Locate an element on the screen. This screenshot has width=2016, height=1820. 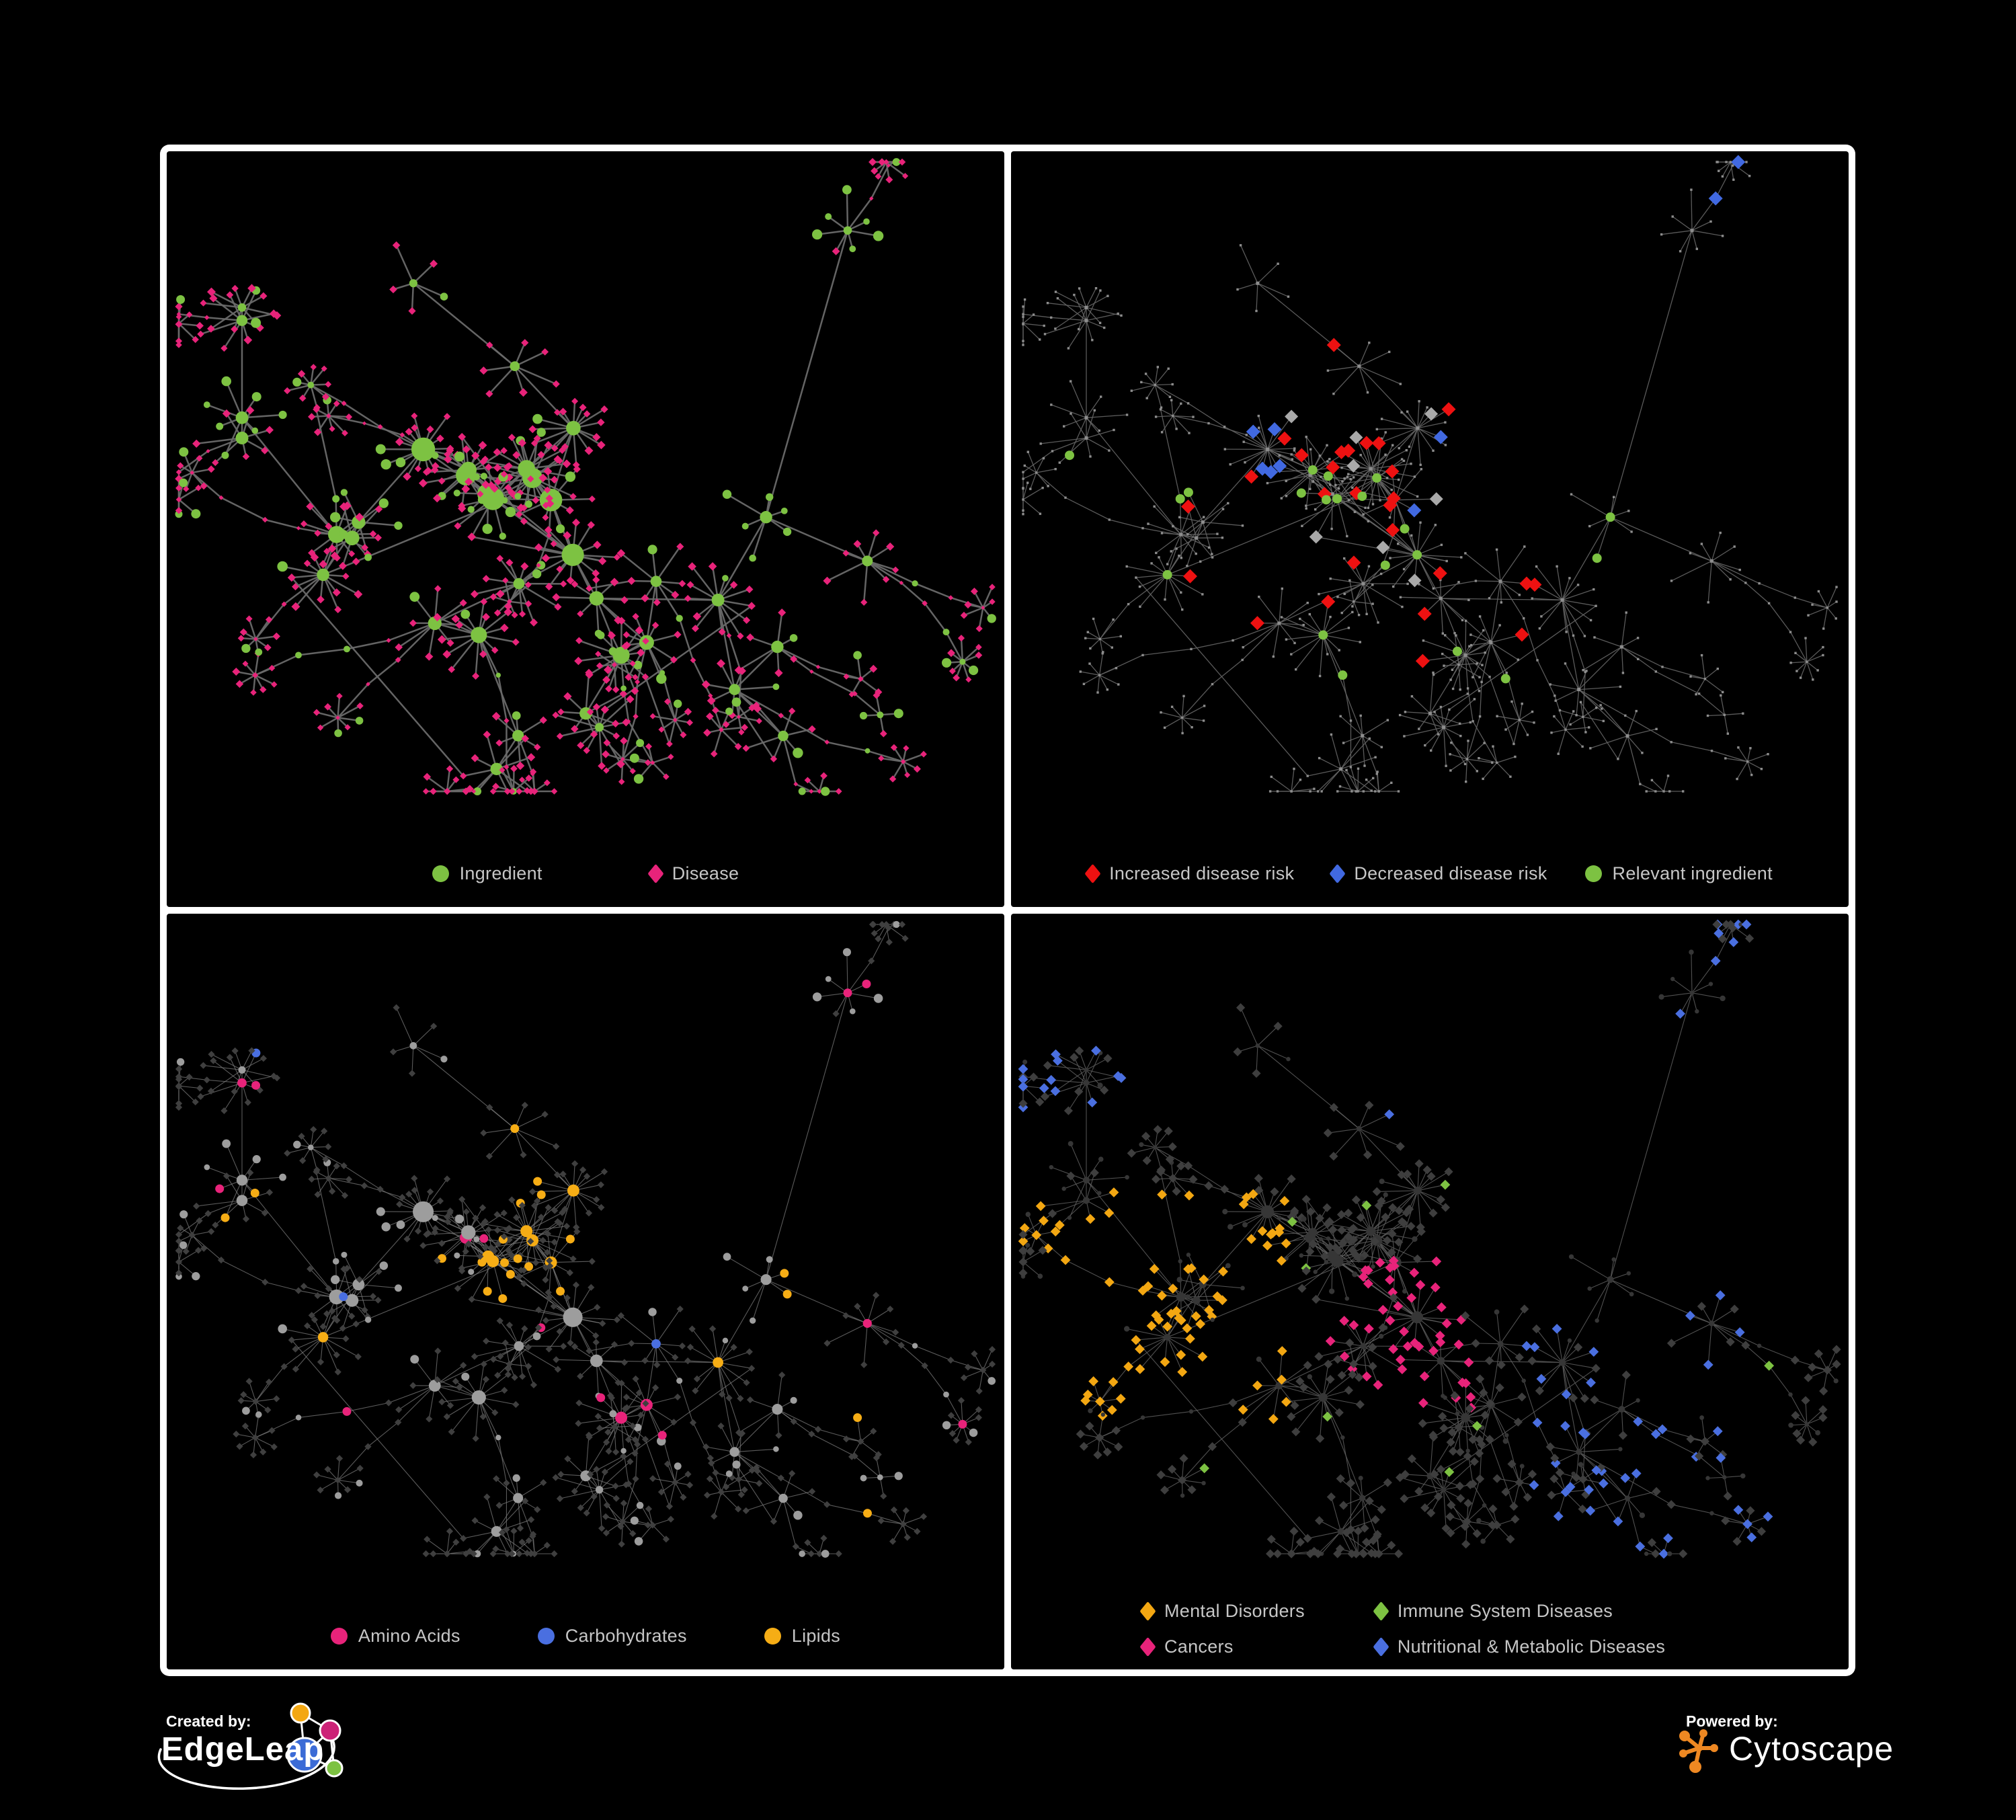
legend-item: Nutritional & Metabolic Diseases is located at coordinates (1519, 1646).